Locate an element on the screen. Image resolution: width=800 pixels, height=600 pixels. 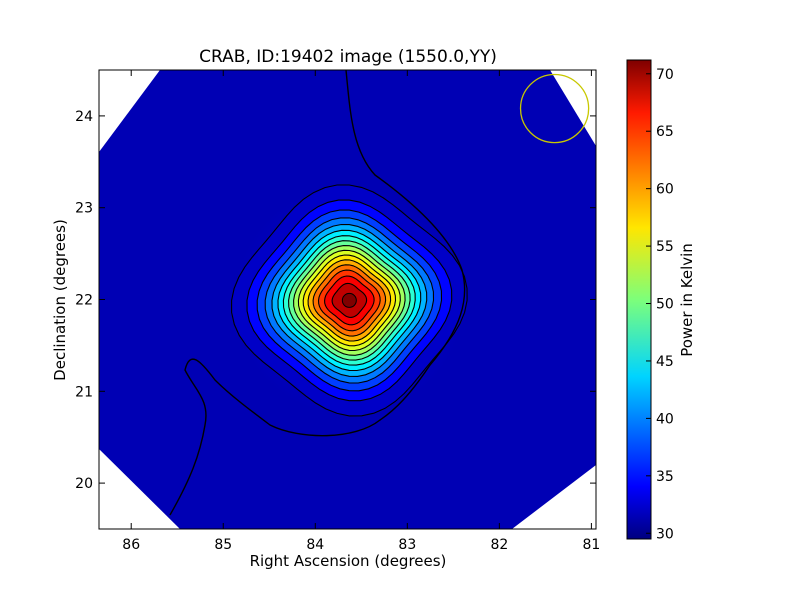
x-axis-label: Right Ascension (degrees) is located at coordinates (348, 561).